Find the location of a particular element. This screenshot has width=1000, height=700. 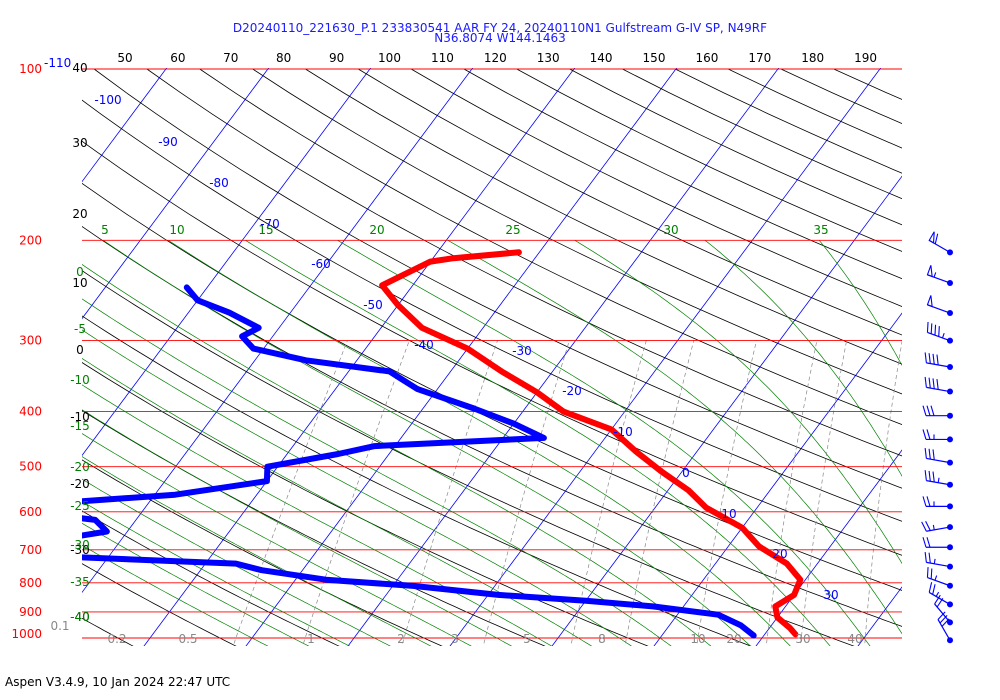

left-axis-label: 0 is located at coordinates (80, 350).